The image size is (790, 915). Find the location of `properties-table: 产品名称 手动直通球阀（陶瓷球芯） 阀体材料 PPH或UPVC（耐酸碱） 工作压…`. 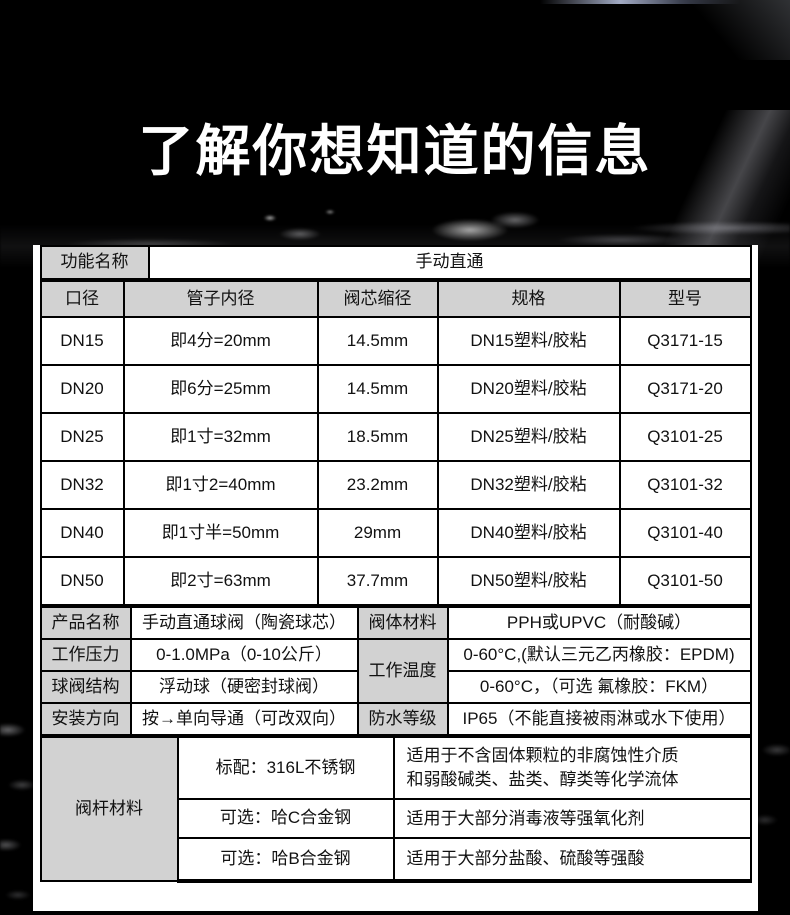

properties-table: 产品名称 手动直通球阀（陶瓷球芯） 阀体材料 PPH或UPVC（耐酸碱） 工作压… is located at coordinates (395, 671).